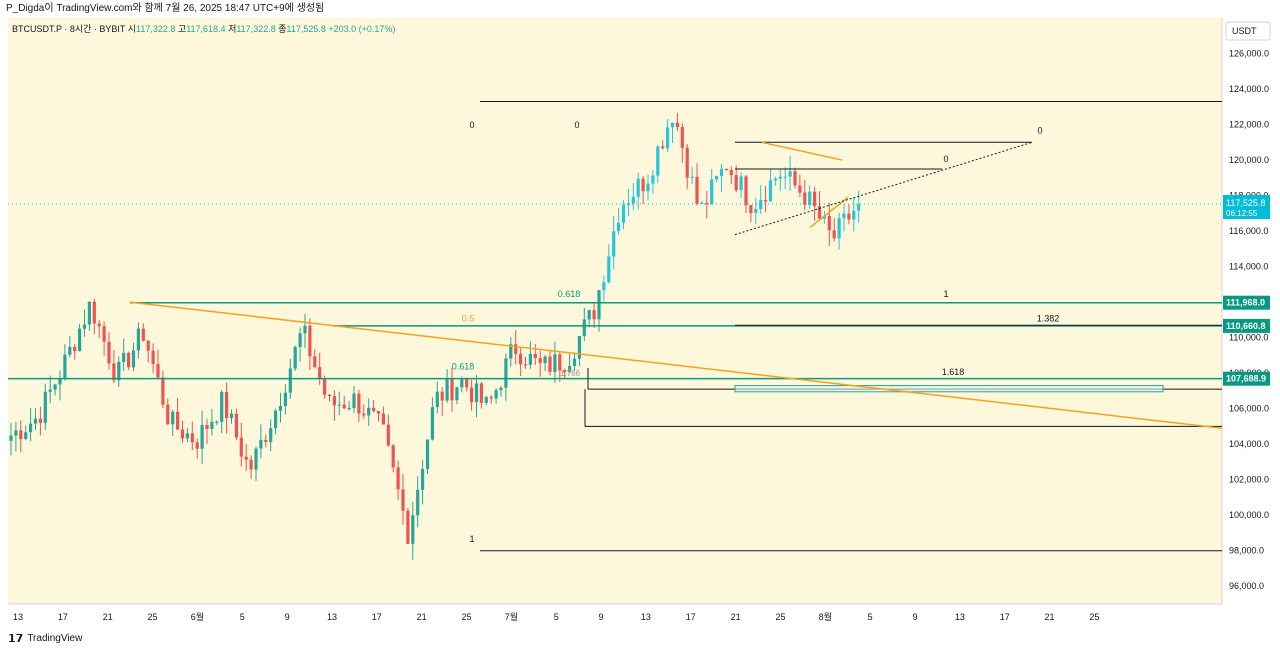 The width and height of the screenshot is (1280, 650). Describe the element at coordinates (802, 151) in the screenshot. I see `triangle-upper-line` at that location.